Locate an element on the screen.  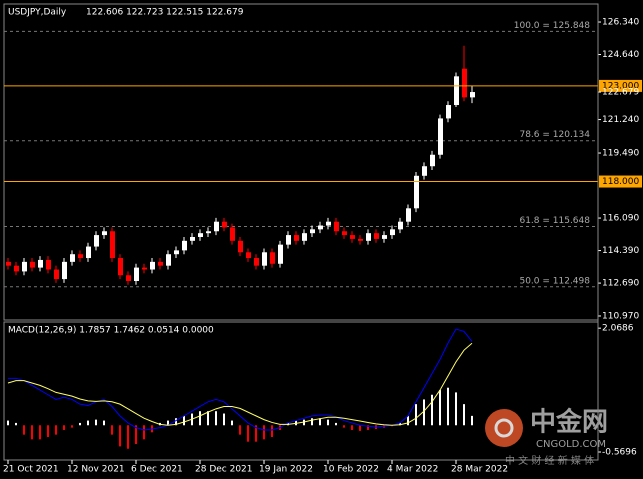
watermark-logo is located at coordinates (504, 428).